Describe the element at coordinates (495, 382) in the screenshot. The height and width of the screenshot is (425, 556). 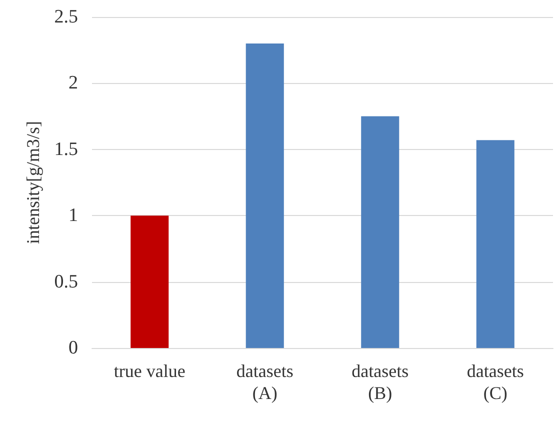
I see `x-tick-label: datasets (C)` at that location.